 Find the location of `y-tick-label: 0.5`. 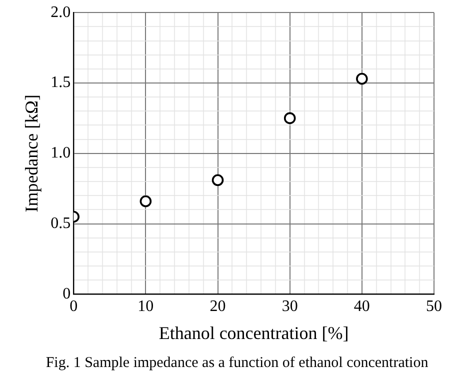

y-tick-label: 0.5 is located at coordinates (60, 223).